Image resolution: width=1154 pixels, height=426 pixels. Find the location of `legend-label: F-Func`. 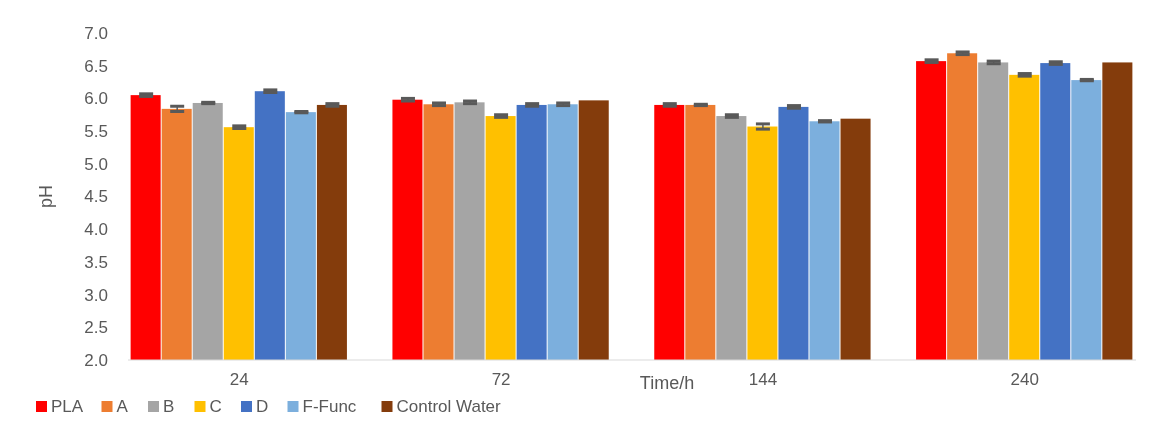

legend-label: F-Func is located at coordinates (329, 406).